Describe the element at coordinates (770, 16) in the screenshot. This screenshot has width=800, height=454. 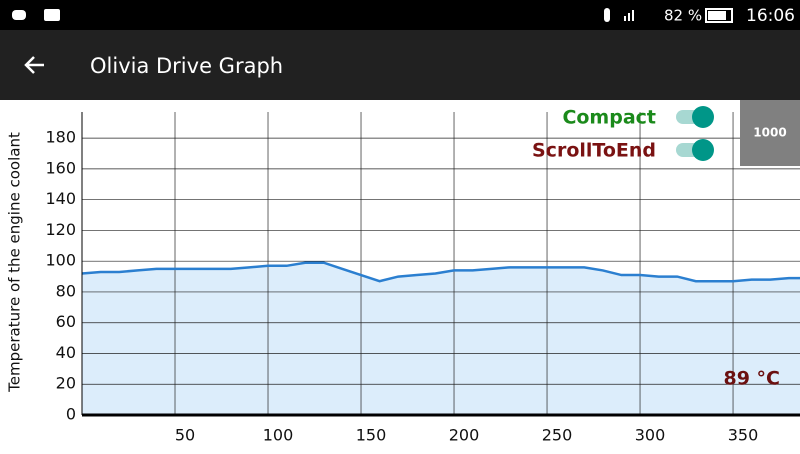
I see `clock: 16:06` at that location.